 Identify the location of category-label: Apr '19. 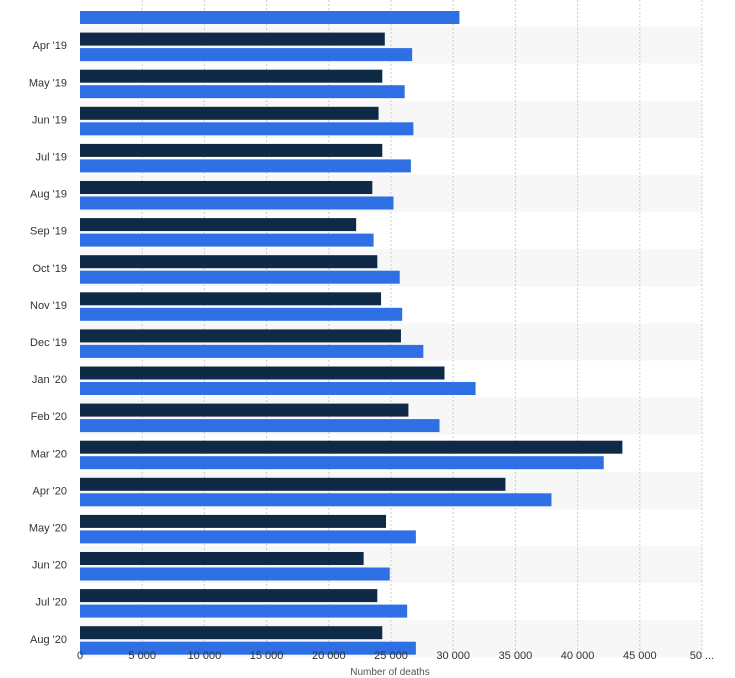
(49, 46).